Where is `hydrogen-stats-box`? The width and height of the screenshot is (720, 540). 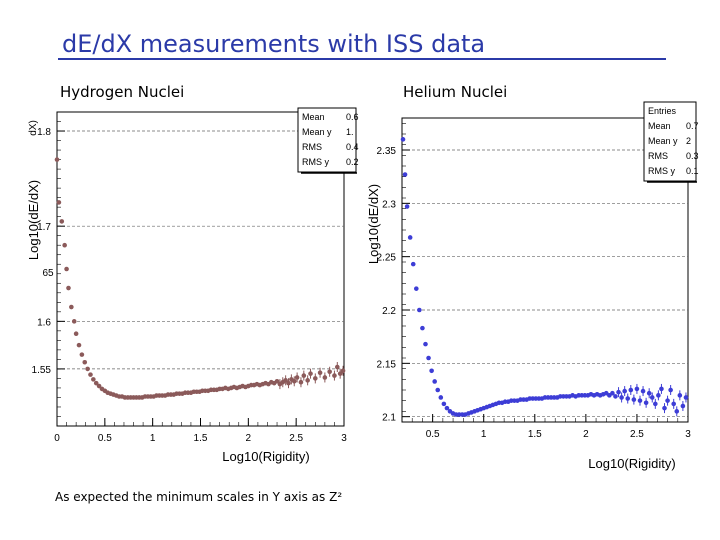
hydrogen-stats-box is located at coordinates (327, 140).